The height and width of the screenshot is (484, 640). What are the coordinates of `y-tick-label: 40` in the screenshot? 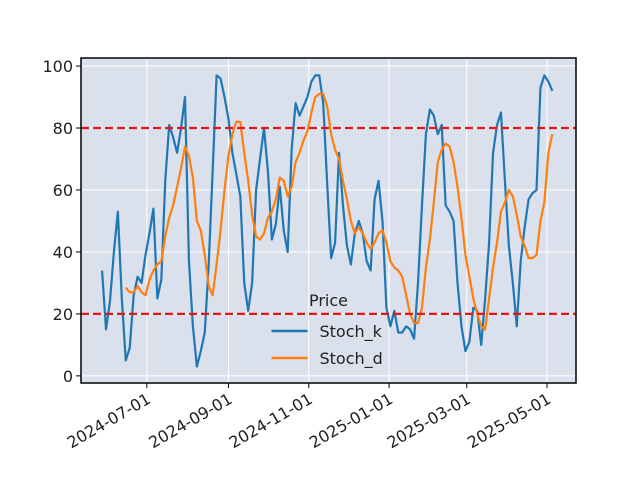 It's located at (63, 252).